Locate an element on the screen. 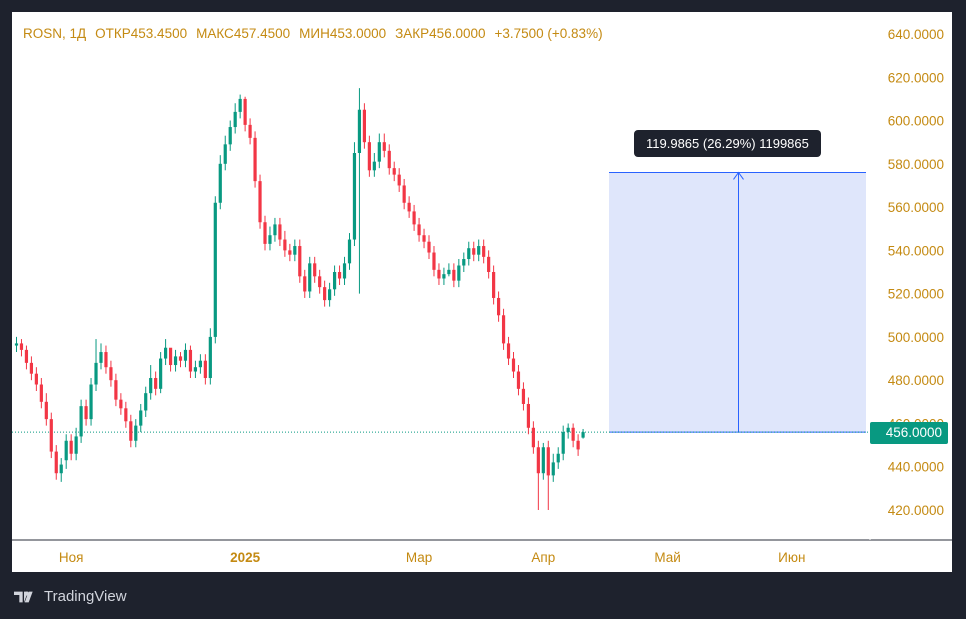 Image resolution: width=966 pixels, height=619 pixels. measure-arrow-head is located at coordinates (738, 175).